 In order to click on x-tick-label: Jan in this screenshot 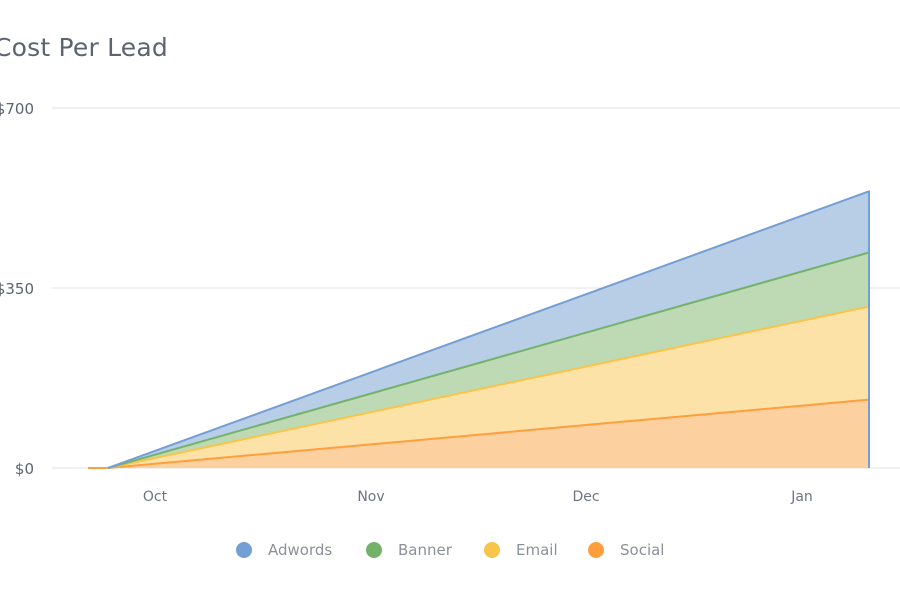, I will do `click(801, 497)`.